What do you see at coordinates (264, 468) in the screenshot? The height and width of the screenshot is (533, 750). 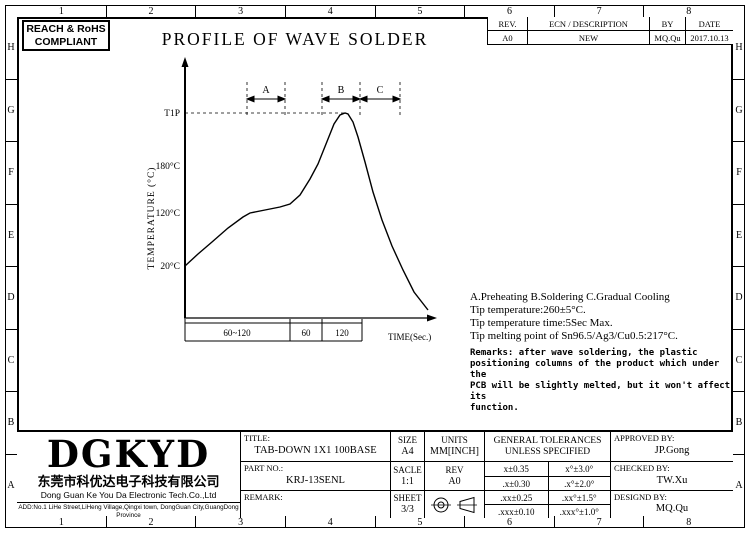 I see `part-label: PART NO.:` at bounding box center [264, 468].